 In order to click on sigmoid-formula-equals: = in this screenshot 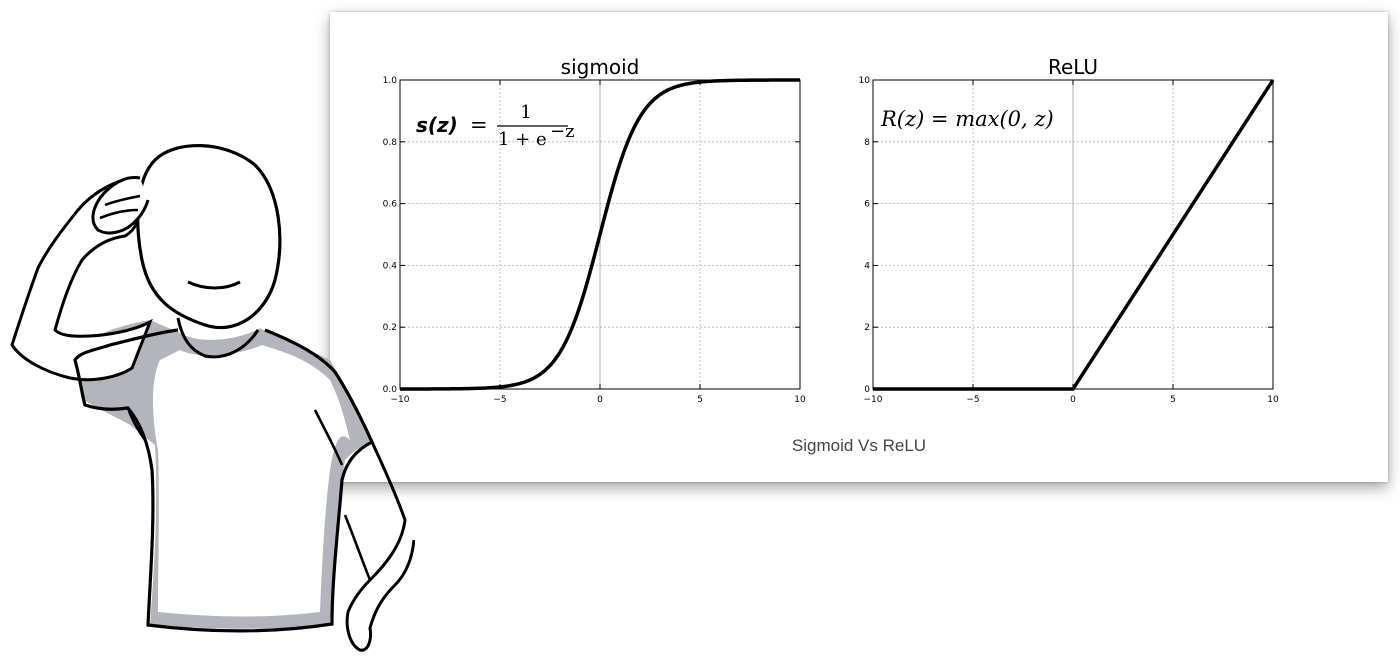, I will do `click(479, 125)`.